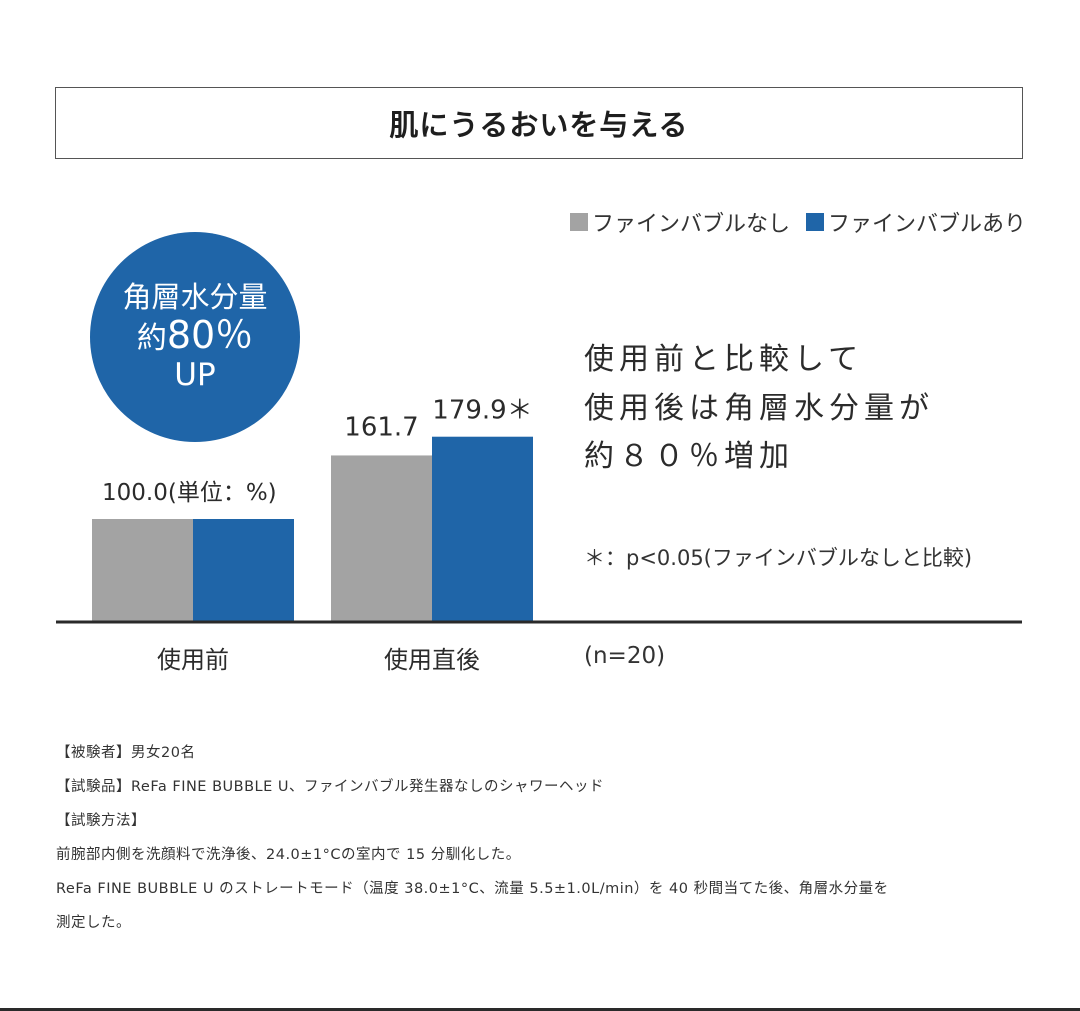 Image resolution: width=1080 pixels, height=1011 pixels. What do you see at coordinates (482, 411) in the screenshot?
I see `data-label-after-with: 179.9＊` at bounding box center [482, 411].